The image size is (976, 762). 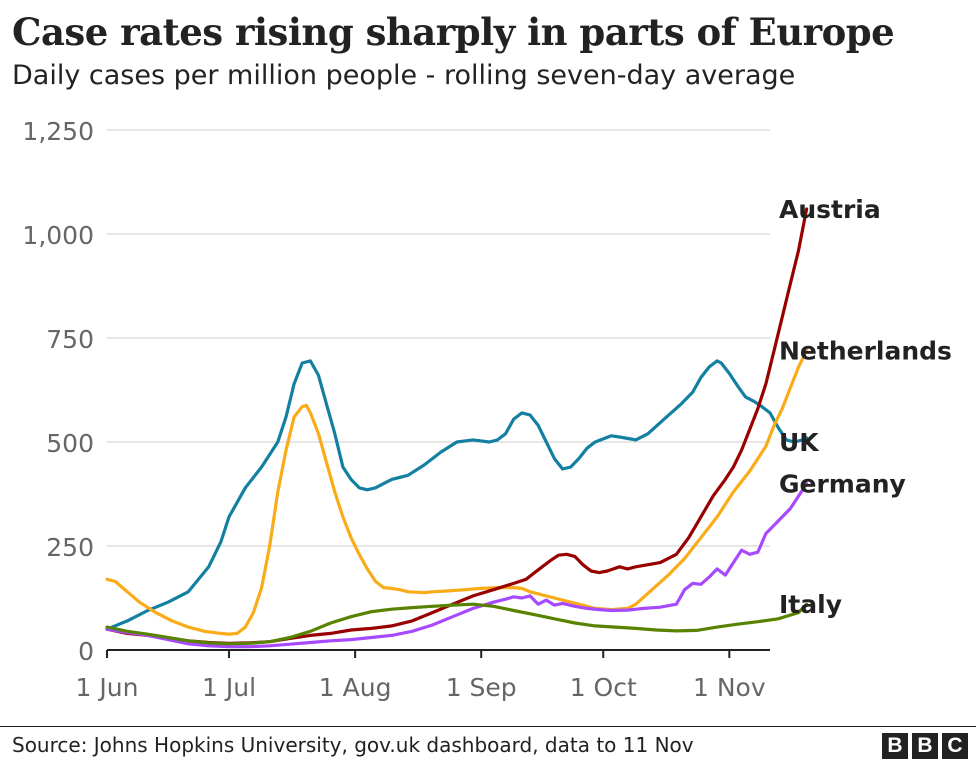 What do you see at coordinates (830, 209) in the screenshot?
I see `series-label-austria: Austria` at bounding box center [830, 209].